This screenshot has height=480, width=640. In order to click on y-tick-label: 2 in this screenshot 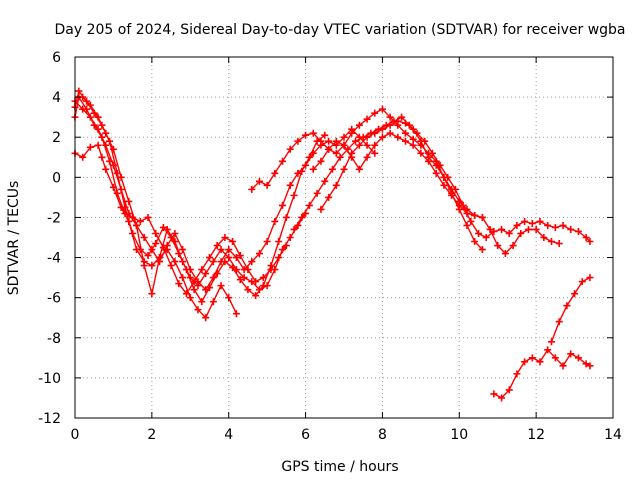, I will do `click(56, 138)`.